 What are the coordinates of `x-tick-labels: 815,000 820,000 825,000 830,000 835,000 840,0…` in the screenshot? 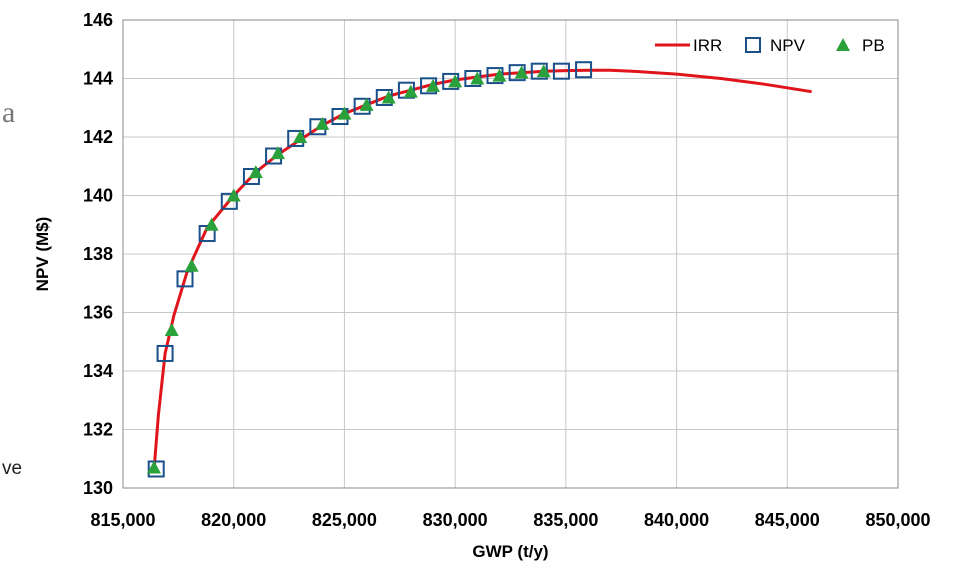 It's located at (510, 520).